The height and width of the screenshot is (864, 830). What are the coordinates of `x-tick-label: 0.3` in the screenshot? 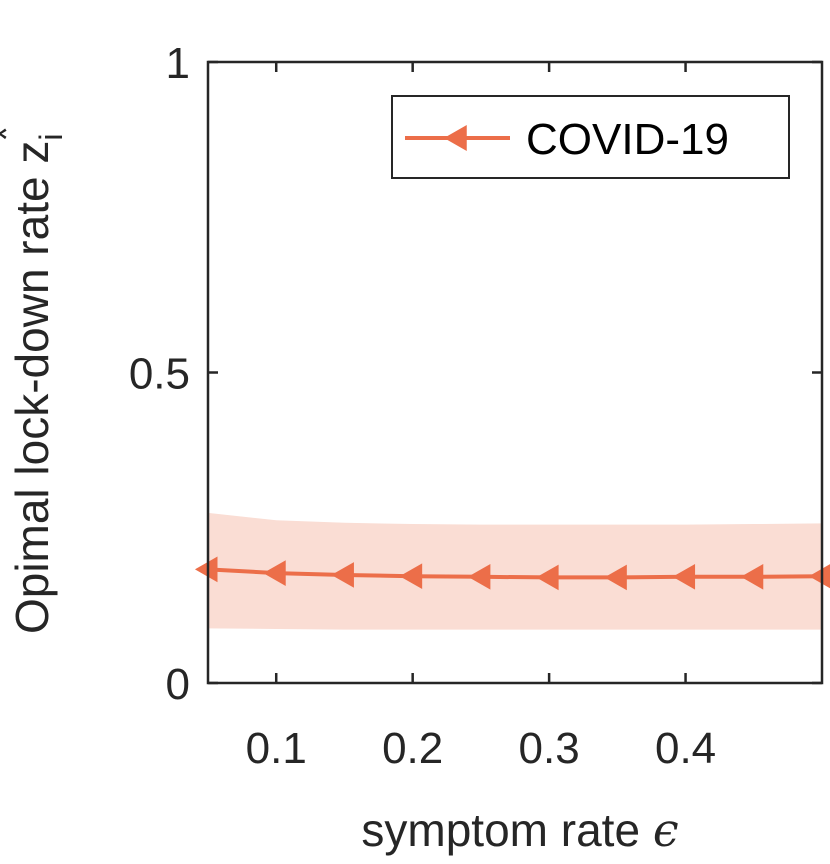 It's located at (549, 748).